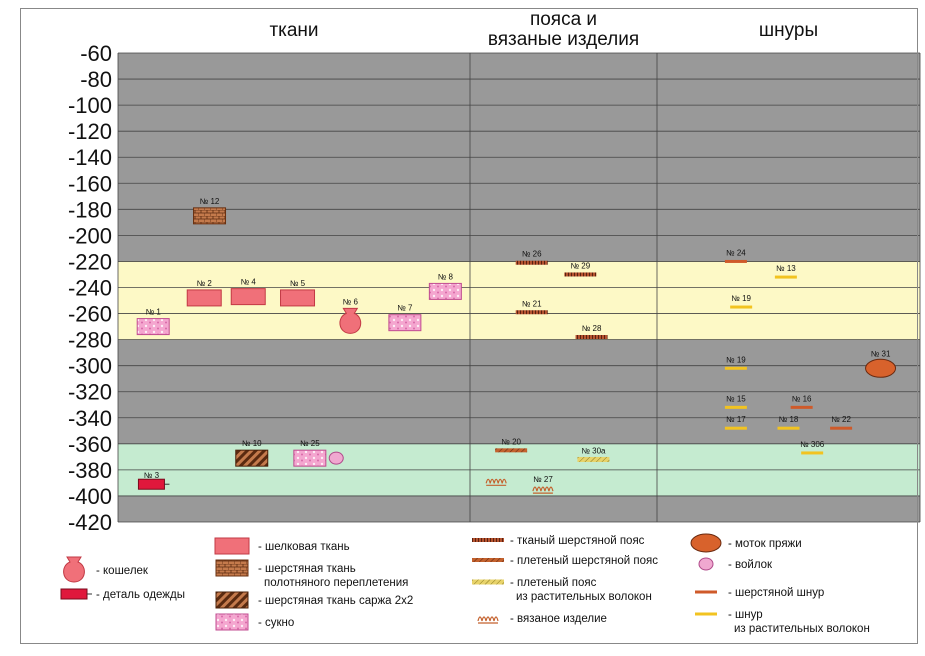  I want to click on artifact-item: № 27, so click(543, 484).